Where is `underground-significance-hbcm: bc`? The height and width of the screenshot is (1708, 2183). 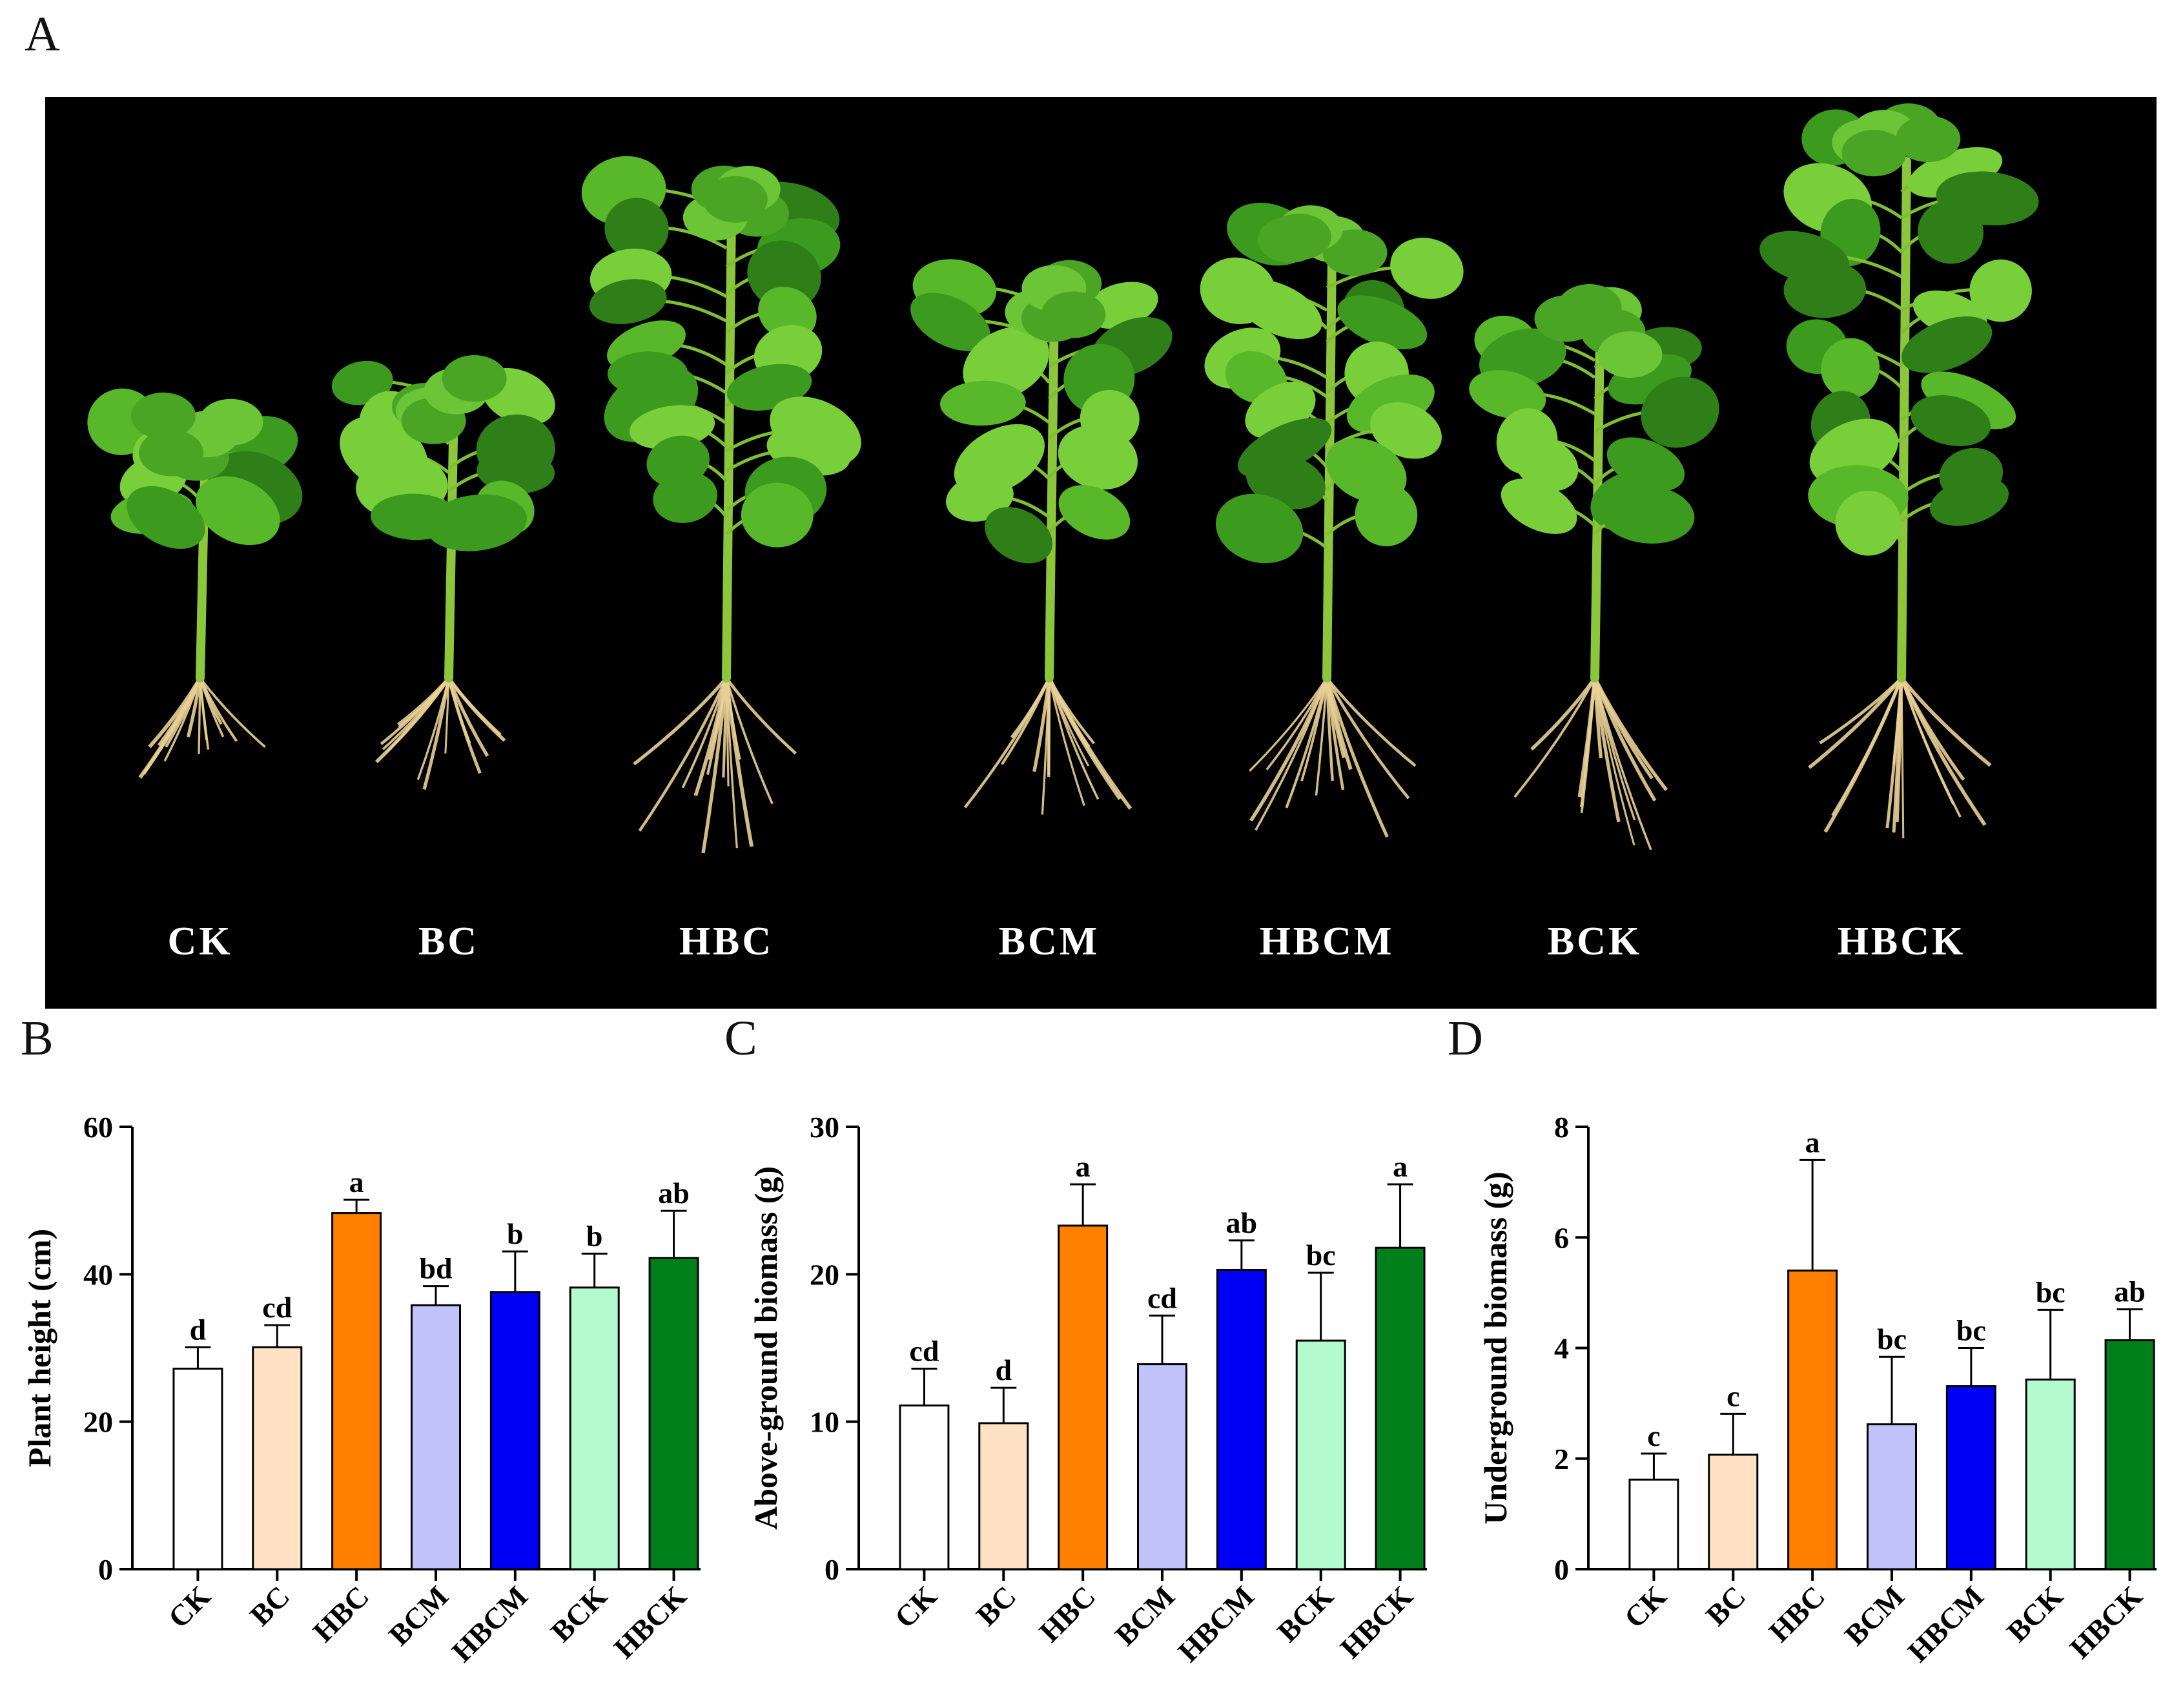
underground-significance-hbcm: bc is located at coordinates (1971, 1330).